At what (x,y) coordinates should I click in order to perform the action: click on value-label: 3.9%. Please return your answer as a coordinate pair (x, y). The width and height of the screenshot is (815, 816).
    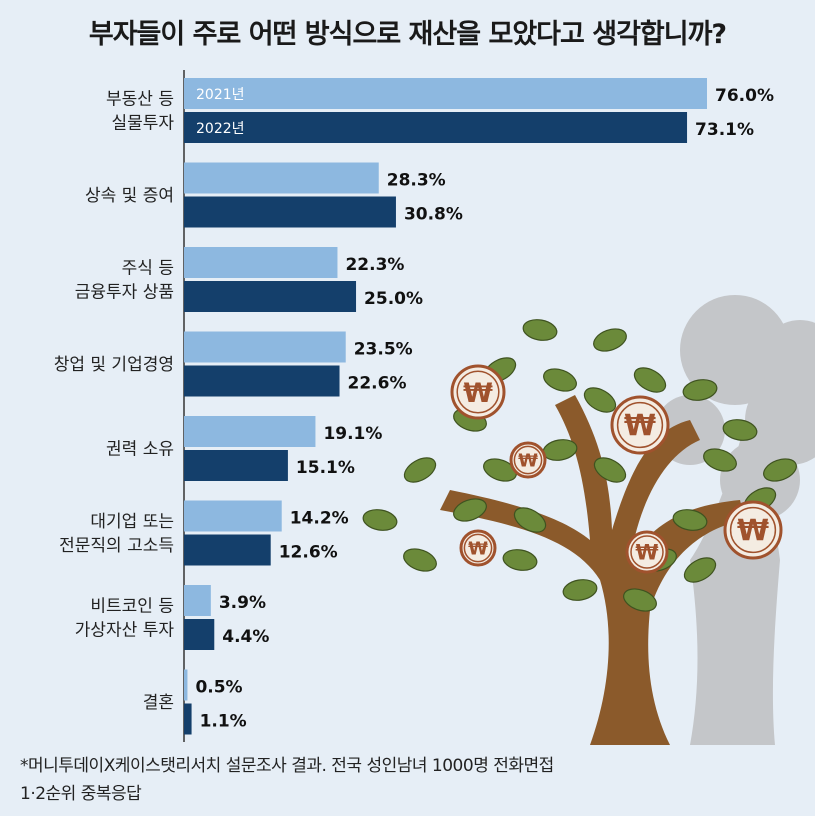
    Looking at the image, I should click on (242, 603).